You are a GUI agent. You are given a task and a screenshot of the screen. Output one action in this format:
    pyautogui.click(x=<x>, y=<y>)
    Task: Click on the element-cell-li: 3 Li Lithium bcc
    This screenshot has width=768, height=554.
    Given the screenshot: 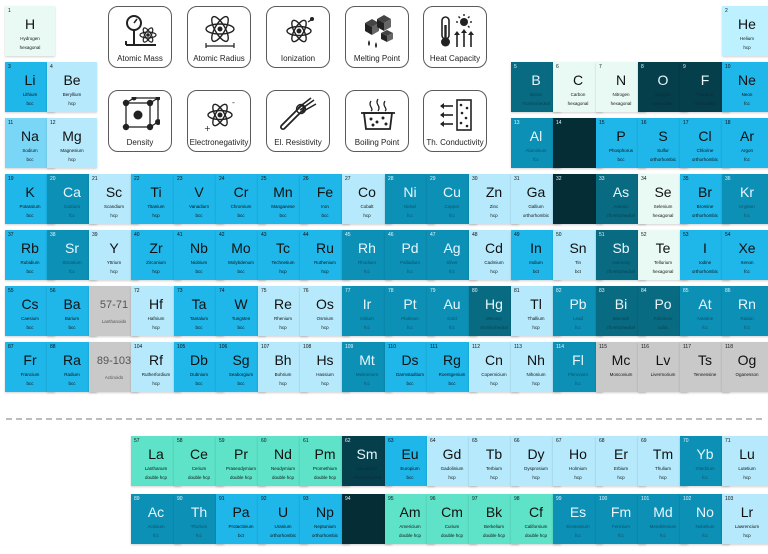 What is the action you would take?
    pyautogui.click(x=30, y=87)
    